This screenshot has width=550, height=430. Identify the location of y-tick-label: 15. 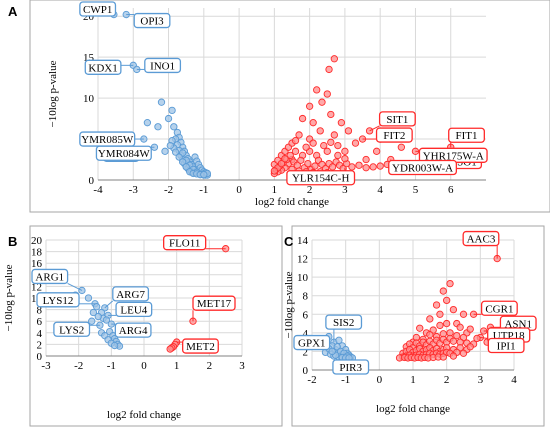
(89, 58).